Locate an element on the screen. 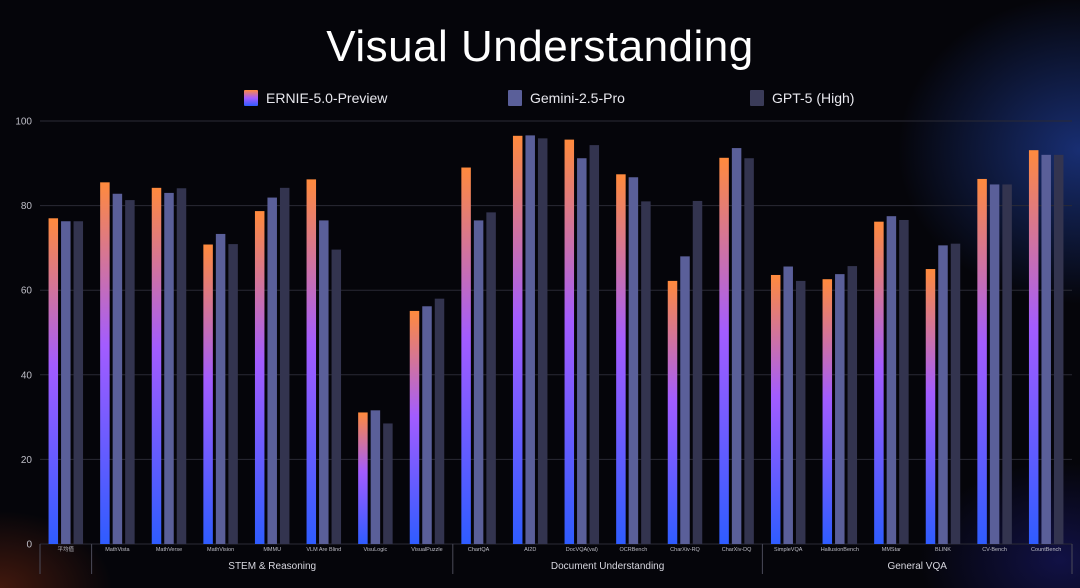 This screenshot has height=588, width=1080. x-tick-label: ChartQA is located at coordinates (479, 550).